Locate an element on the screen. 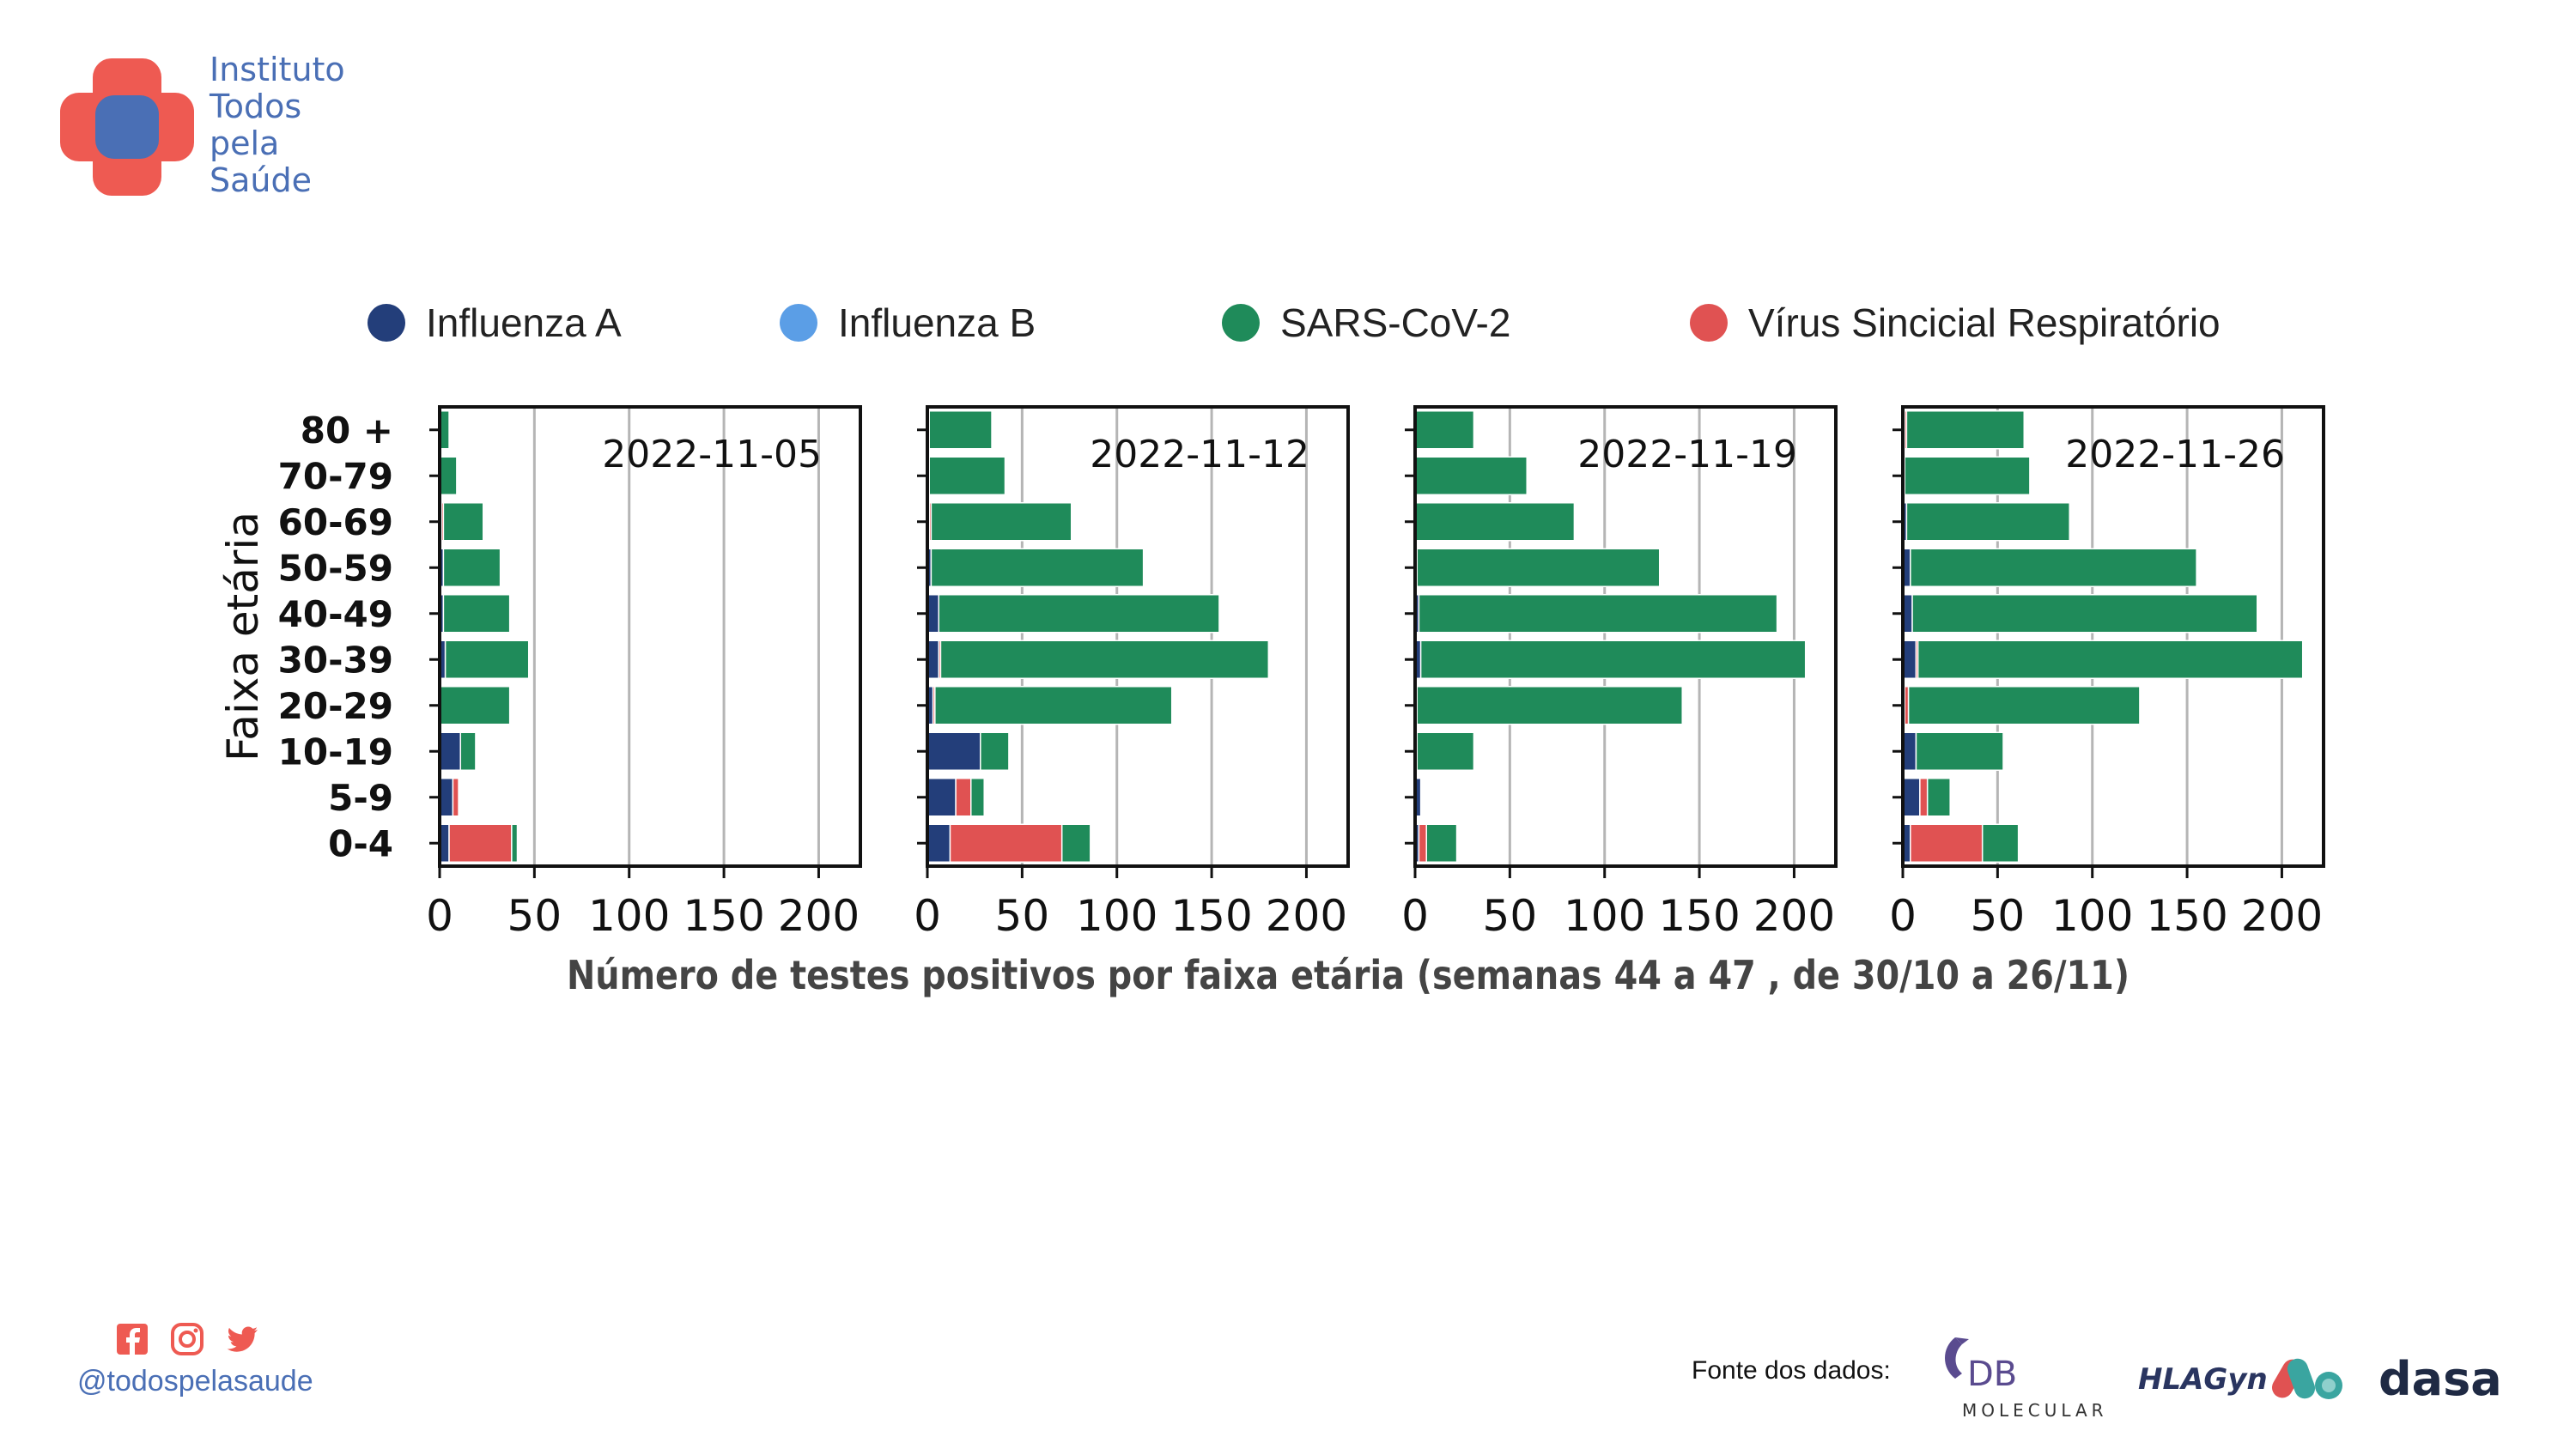 The width and height of the screenshot is (2576, 1449). hlagyn-logo: HLAGyn is located at coordinates (2240, 1378).